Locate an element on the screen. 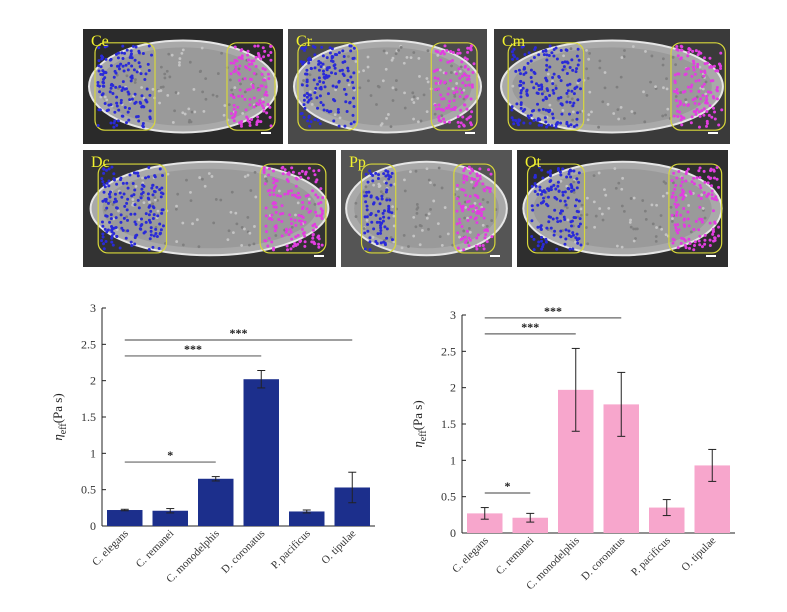 Image resolution: width=787 pixels, height=612 pixels. x-tick-label: P. pacificus is located at coordinates (291, 550).